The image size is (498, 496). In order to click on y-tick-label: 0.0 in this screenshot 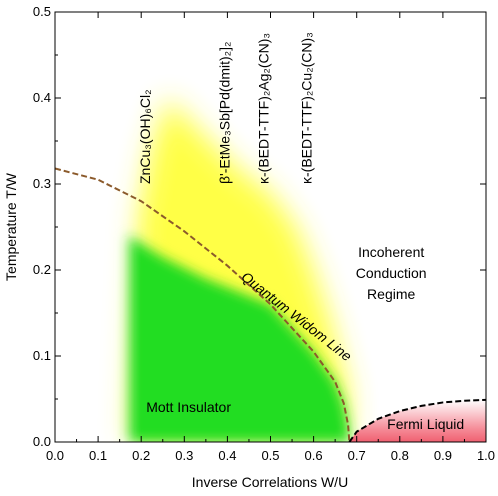, I will do `click(42, 441)`.